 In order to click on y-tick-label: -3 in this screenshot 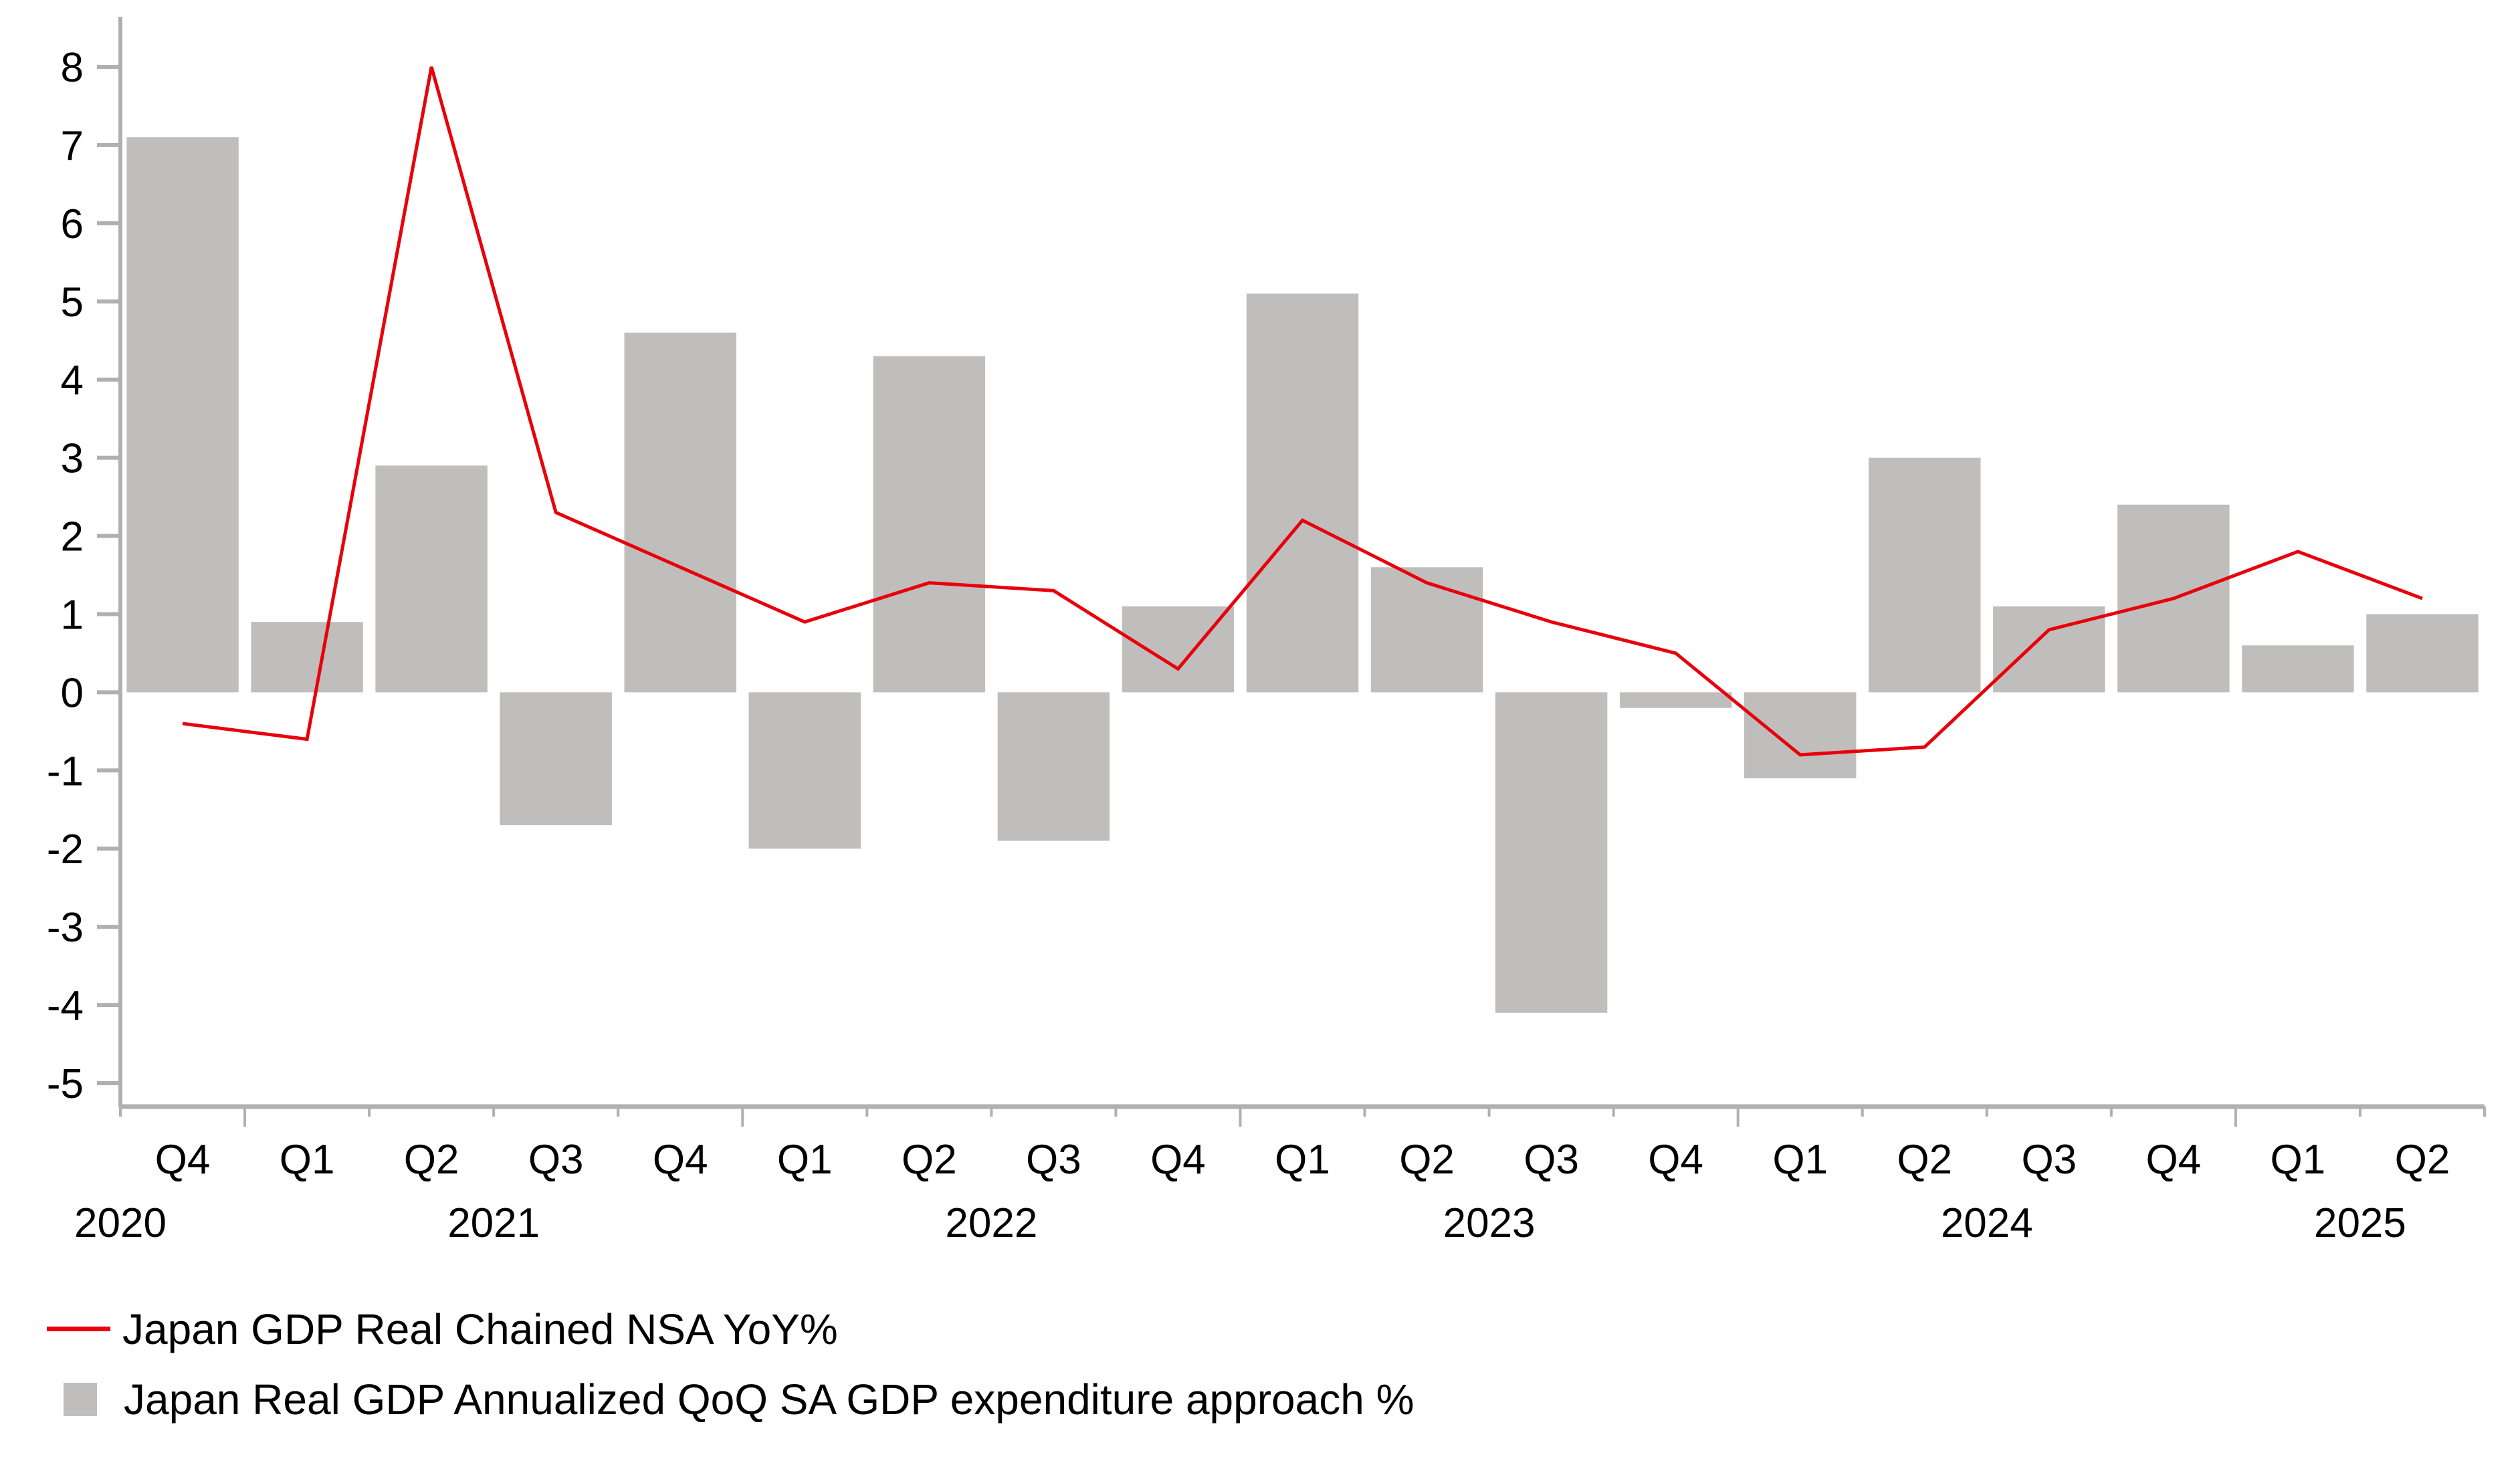, I will do `click(65, 928)`.